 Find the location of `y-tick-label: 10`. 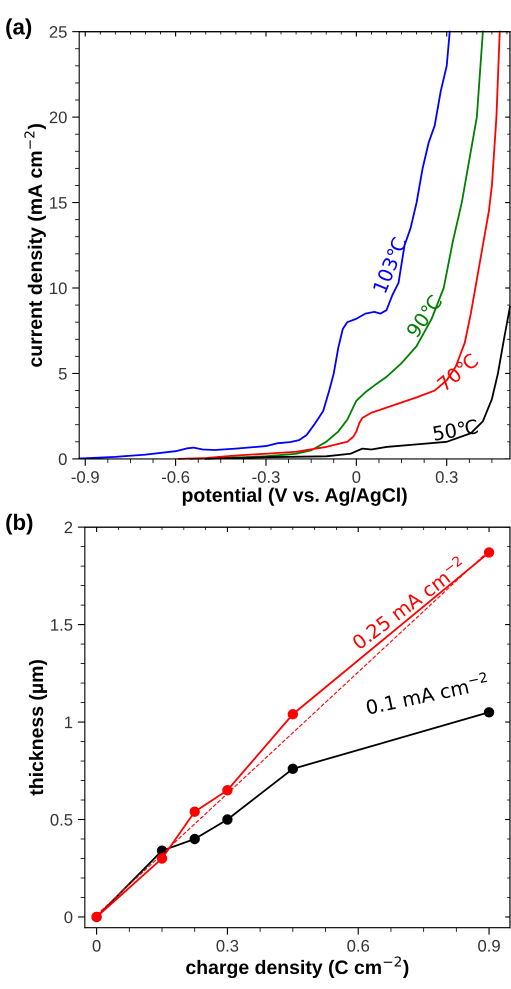

y-tick-label: 10 is located at coordinates (58, 288).